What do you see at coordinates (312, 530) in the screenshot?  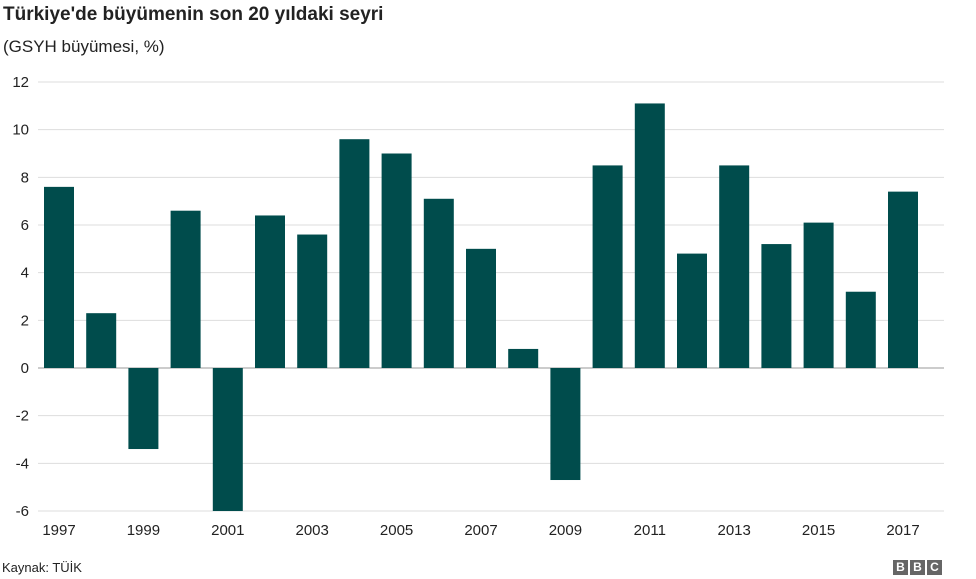 I see `x-tick-label: 2003` at bounding box center [312, 530].